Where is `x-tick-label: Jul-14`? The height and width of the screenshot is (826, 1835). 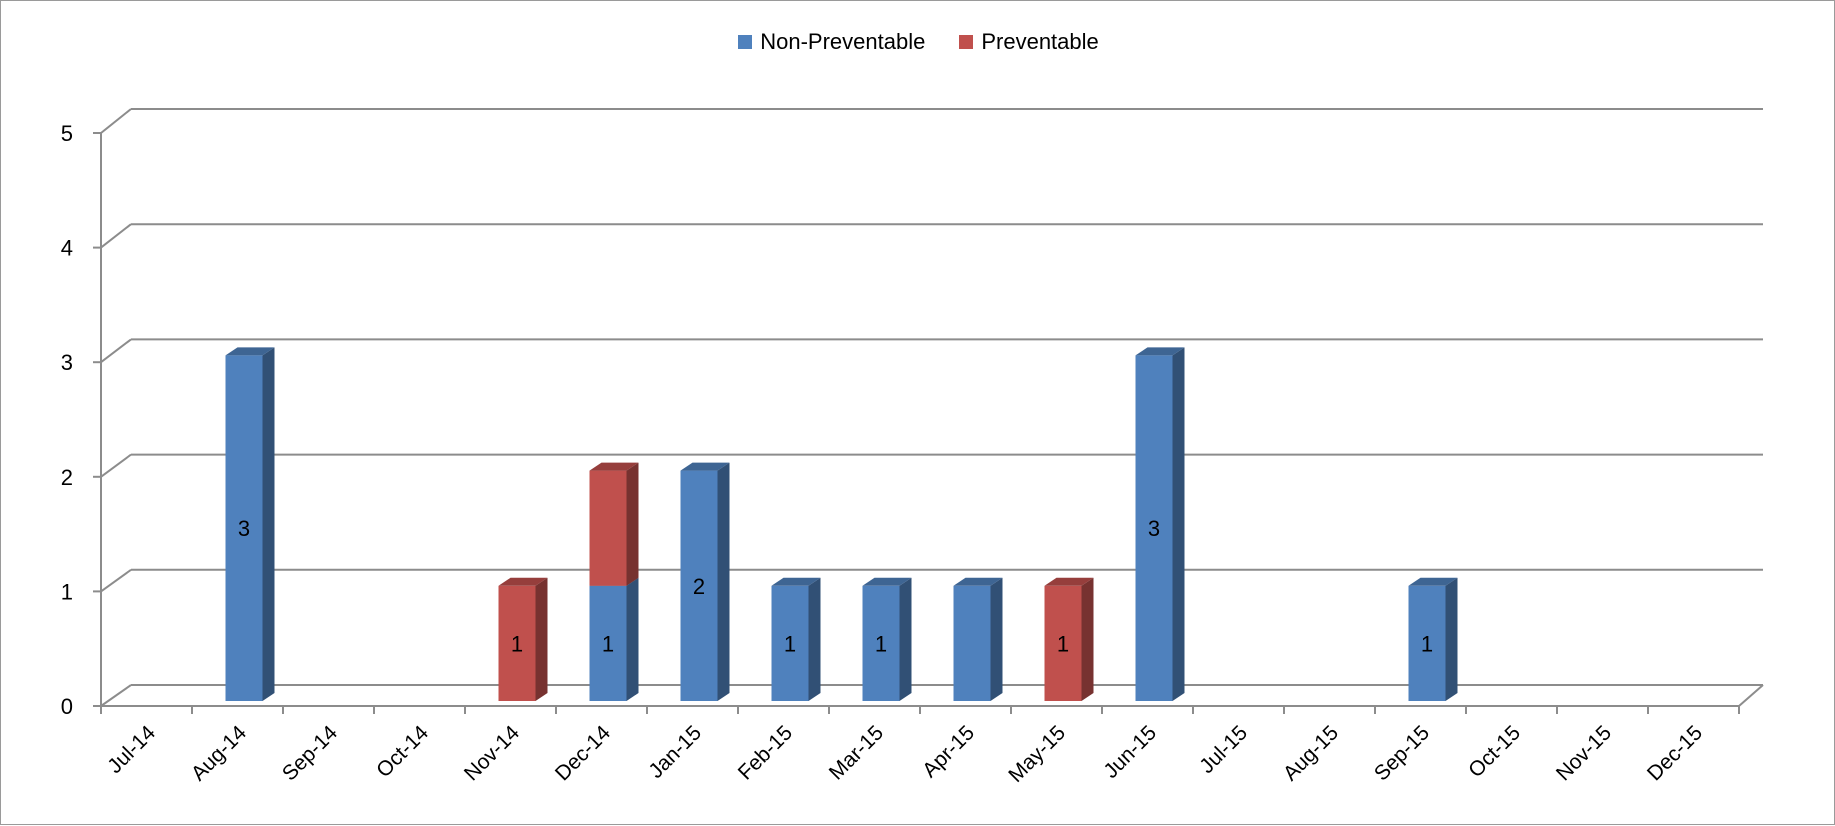
x-tick-label: Jul-14 is located at coordinates (131, 749).